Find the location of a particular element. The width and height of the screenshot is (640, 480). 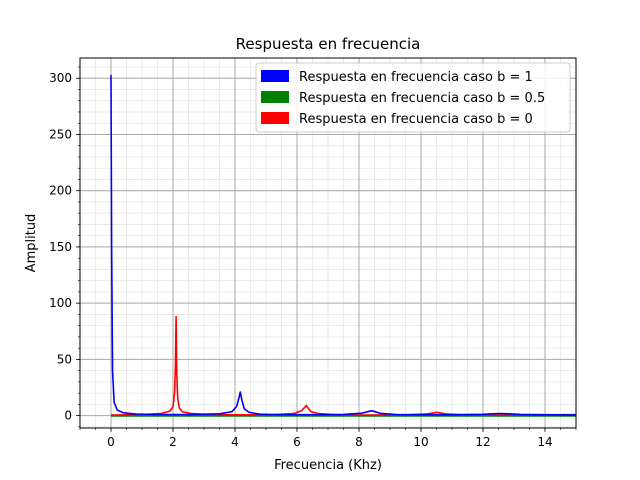

y-tick-label: 250 is located at coordinates (60, 134).